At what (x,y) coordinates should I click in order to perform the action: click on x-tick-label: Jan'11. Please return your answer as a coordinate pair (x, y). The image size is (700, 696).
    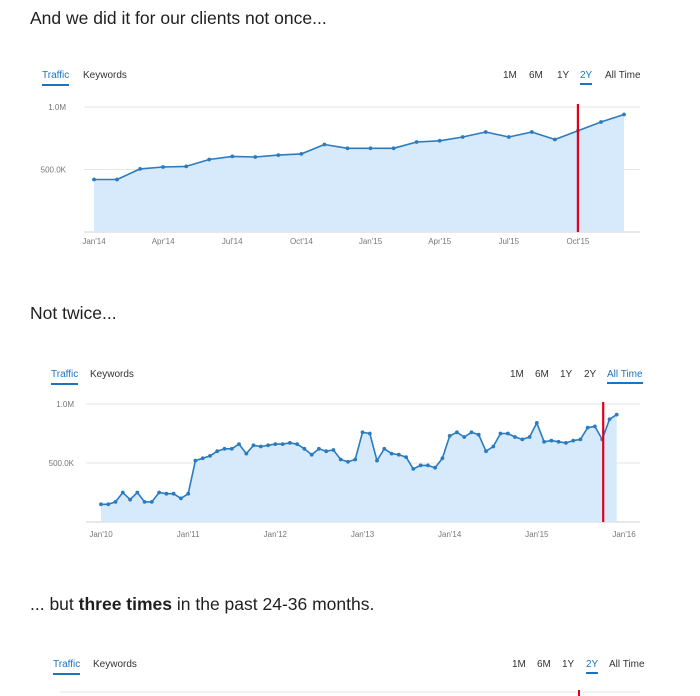
    Looking at the image, I should click on (188, 534).